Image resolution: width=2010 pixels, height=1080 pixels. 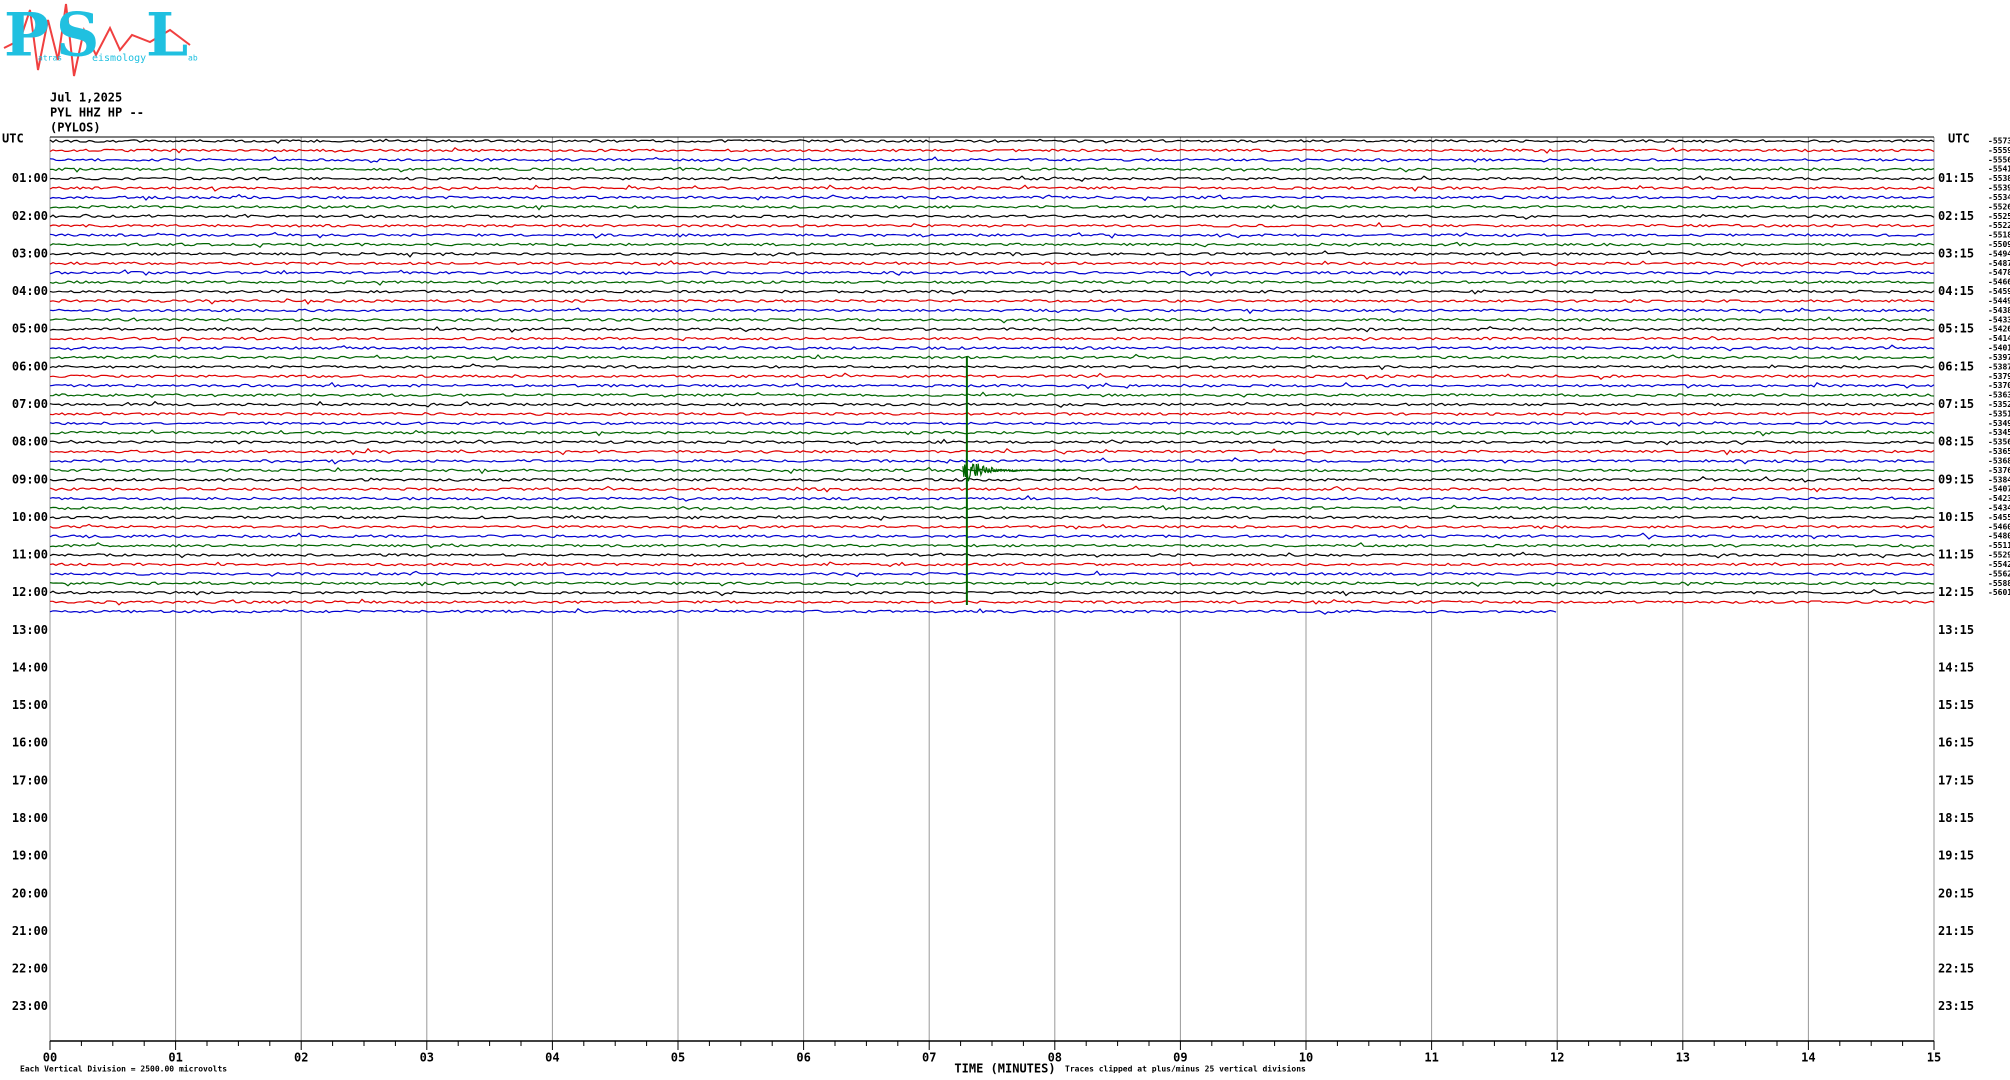 What do you see at coordinates (1999, 272) in the screenshot?
I see `trace-offset: -5478` at bounding box center [1999, 272].